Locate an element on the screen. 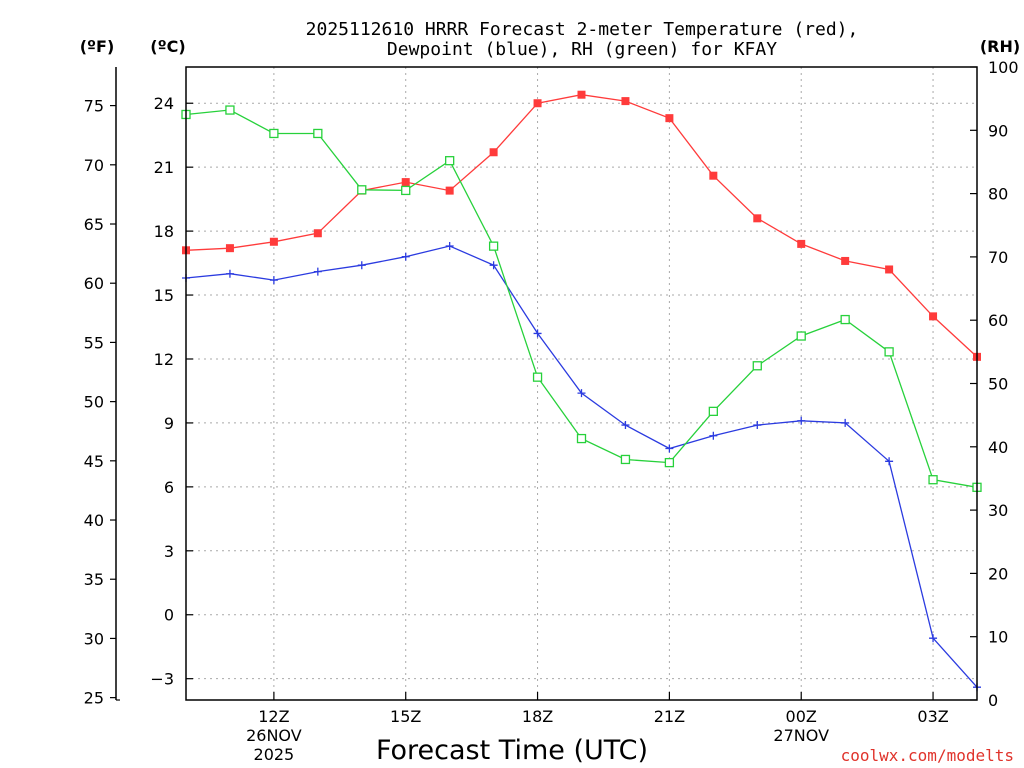  time-tick-label: 18Z is located at coordinates (537, 716).